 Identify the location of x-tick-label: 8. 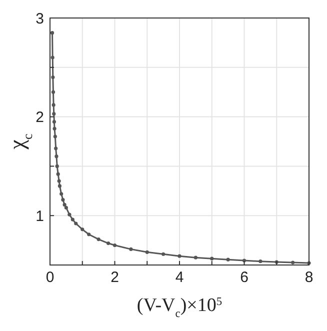
(309, 277).